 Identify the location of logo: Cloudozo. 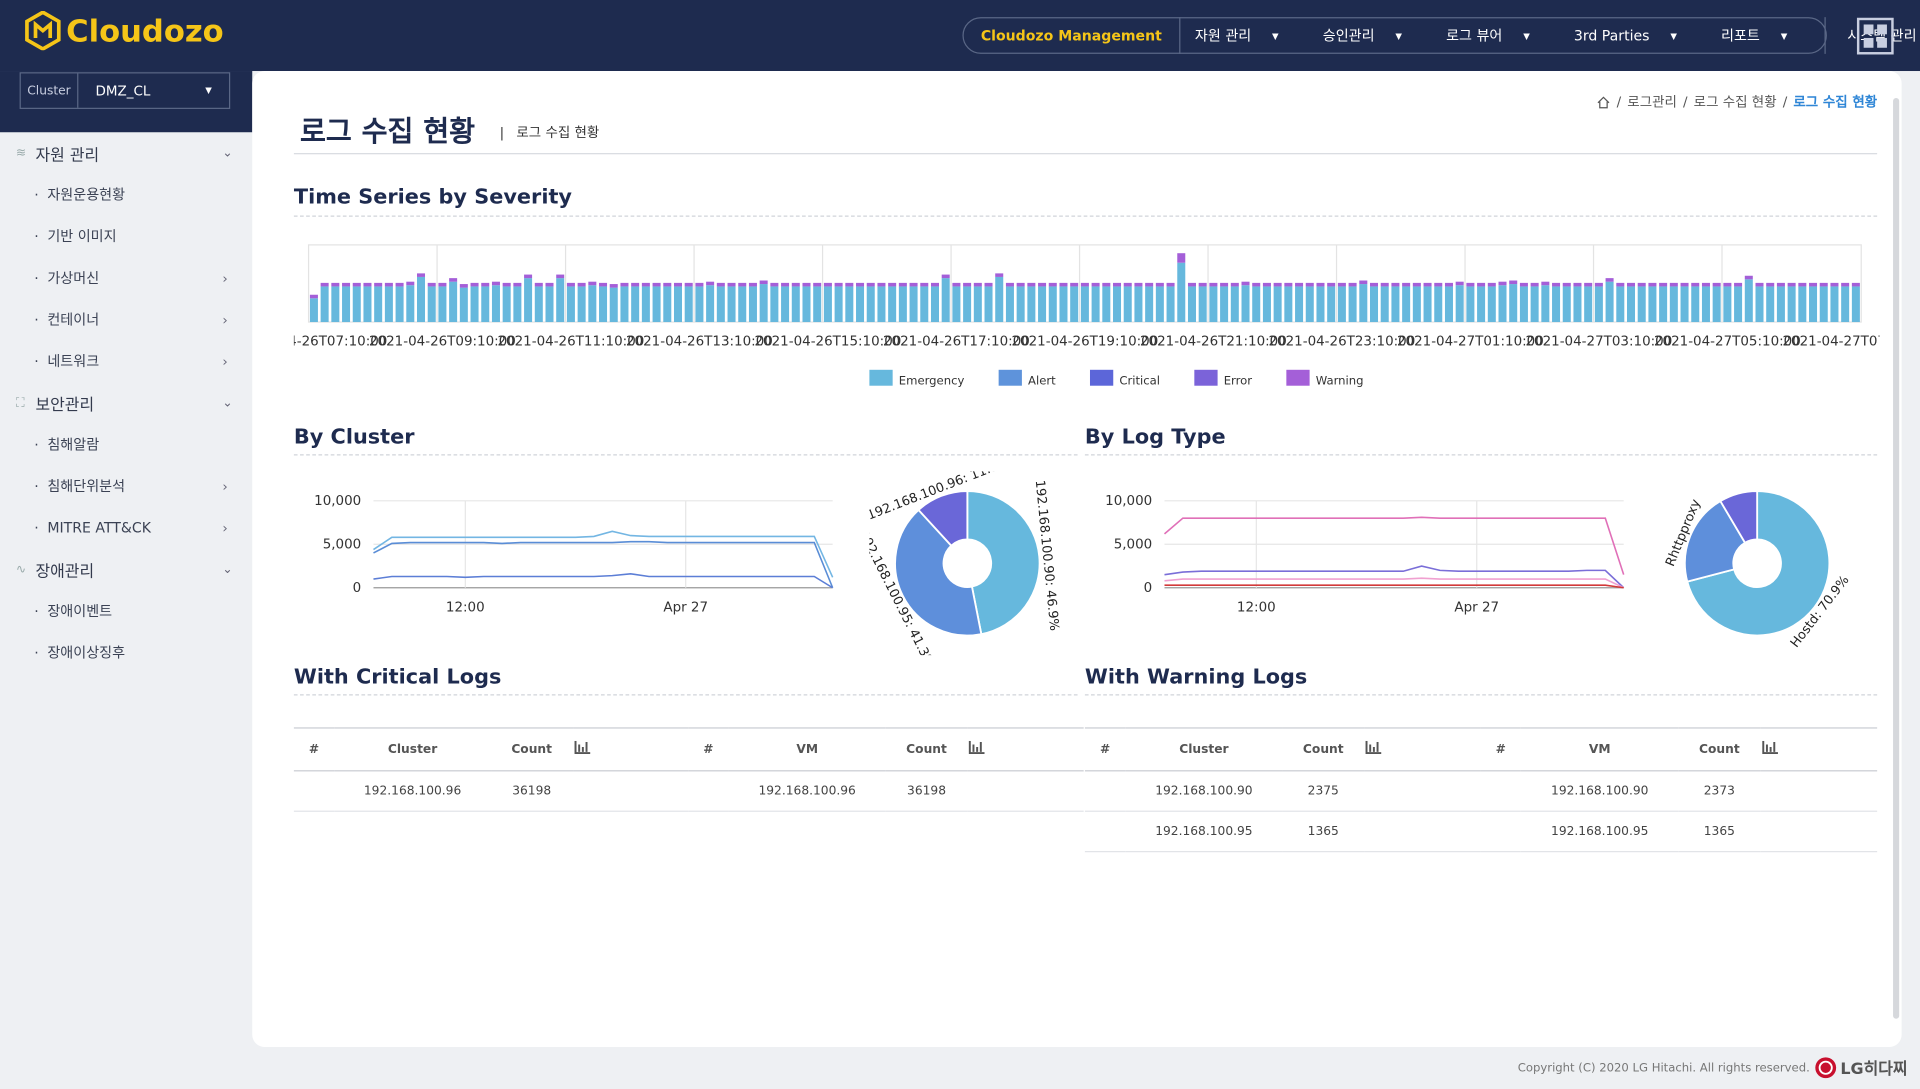
(123, 30).